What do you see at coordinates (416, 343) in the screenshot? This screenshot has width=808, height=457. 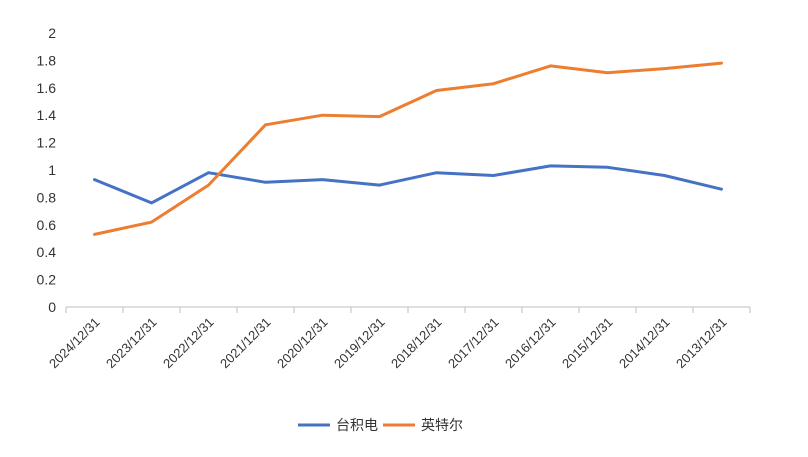 I see `x-tick-label: 2018/12/31` at bounding box center [416, 343].